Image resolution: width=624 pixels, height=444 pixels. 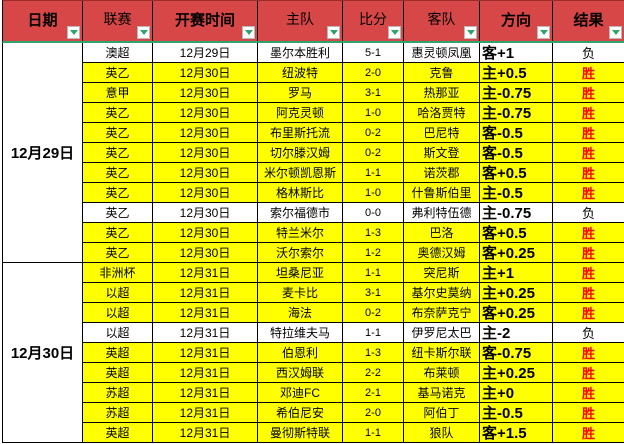 I want to click on home-cell: 邓迪FC, so click(x=300, y=393).